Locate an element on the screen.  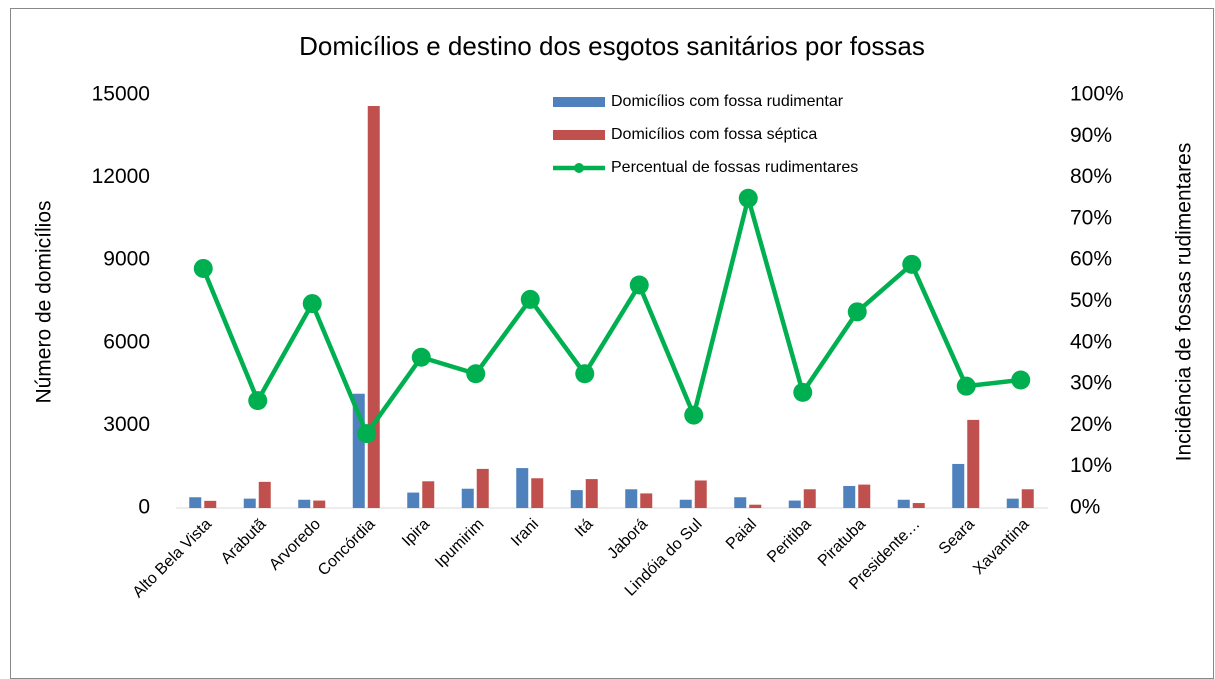
y2-tick-label: 50% is located at coordinates (1091, 300).